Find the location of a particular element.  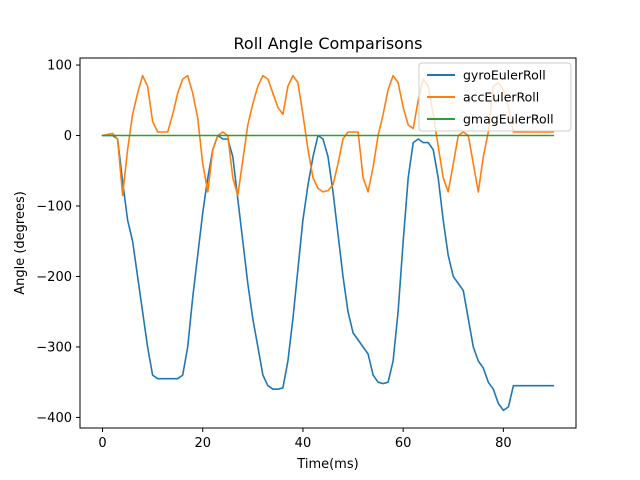

y-tick-label: −200 is located at coordinates (54, 277).